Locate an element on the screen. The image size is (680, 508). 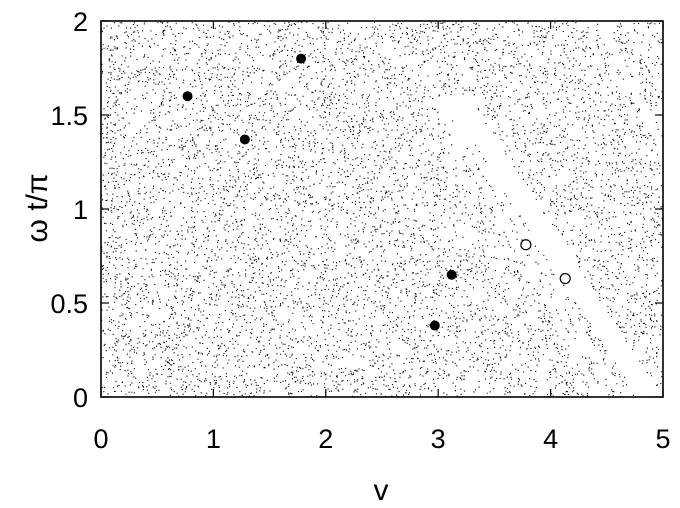
y-tick-label: 1 is located at coordinates (80, 210).